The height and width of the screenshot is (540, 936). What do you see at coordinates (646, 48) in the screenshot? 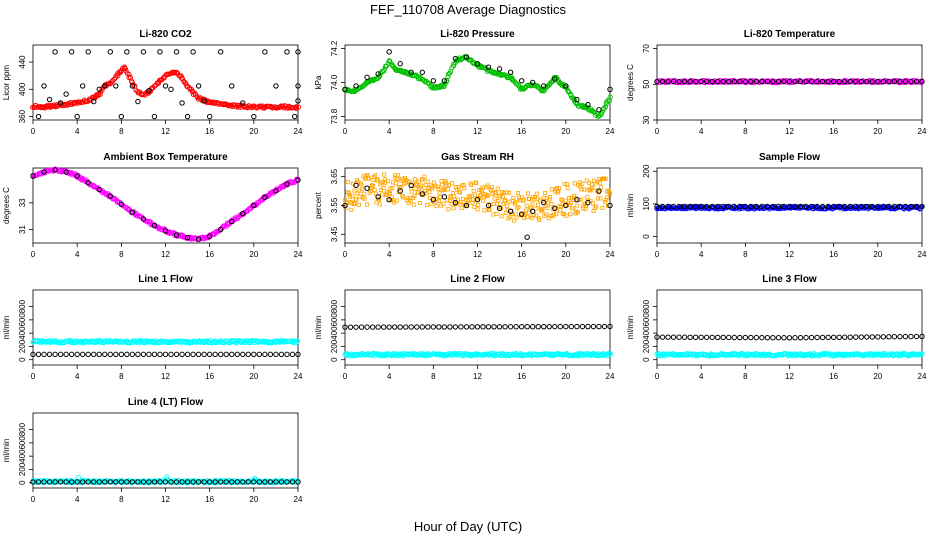
I see `y-tick-label: 70` at bounding box center [646, 48].